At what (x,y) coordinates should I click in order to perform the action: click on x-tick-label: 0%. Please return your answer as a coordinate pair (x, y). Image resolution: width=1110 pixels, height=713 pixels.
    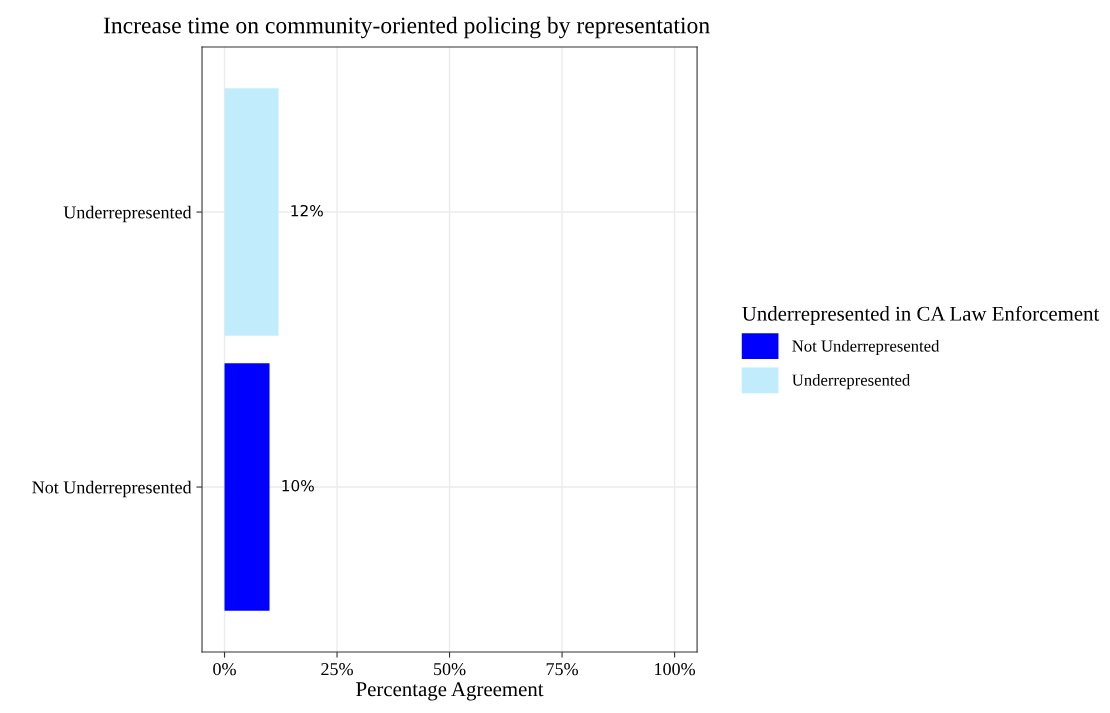
    Looking at the image, I should click on (224, 669).